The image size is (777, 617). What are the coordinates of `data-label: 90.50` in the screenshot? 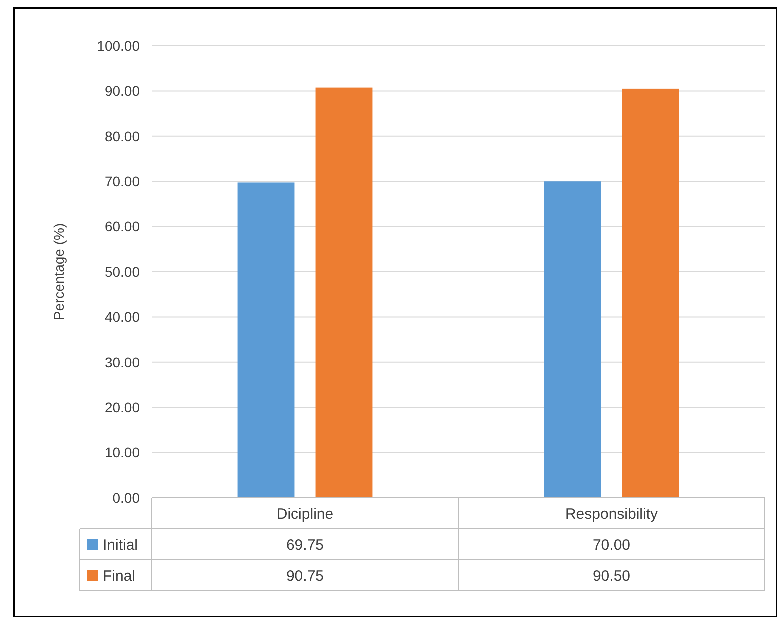 It's located at (611, 576).